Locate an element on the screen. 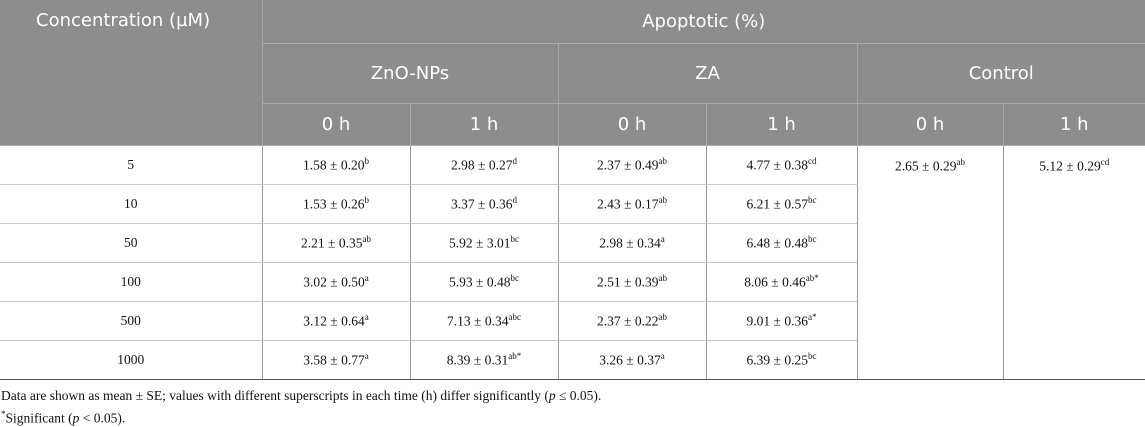 The image size is (1145, 427). value-cell: 3.58 ± 0.77a is located at coordinates (336, 359).